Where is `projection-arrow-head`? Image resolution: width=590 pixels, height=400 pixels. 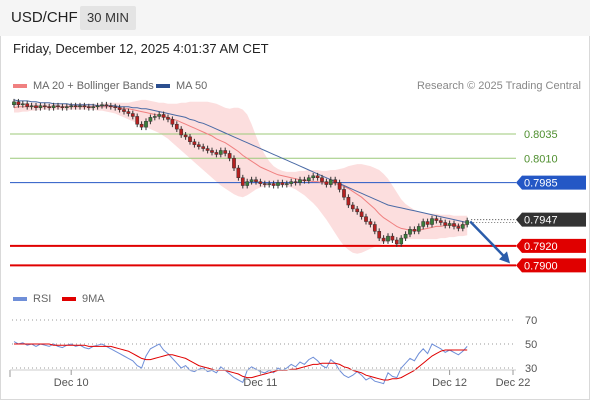
projection-arrow-head is located at coordinates (504, 257).